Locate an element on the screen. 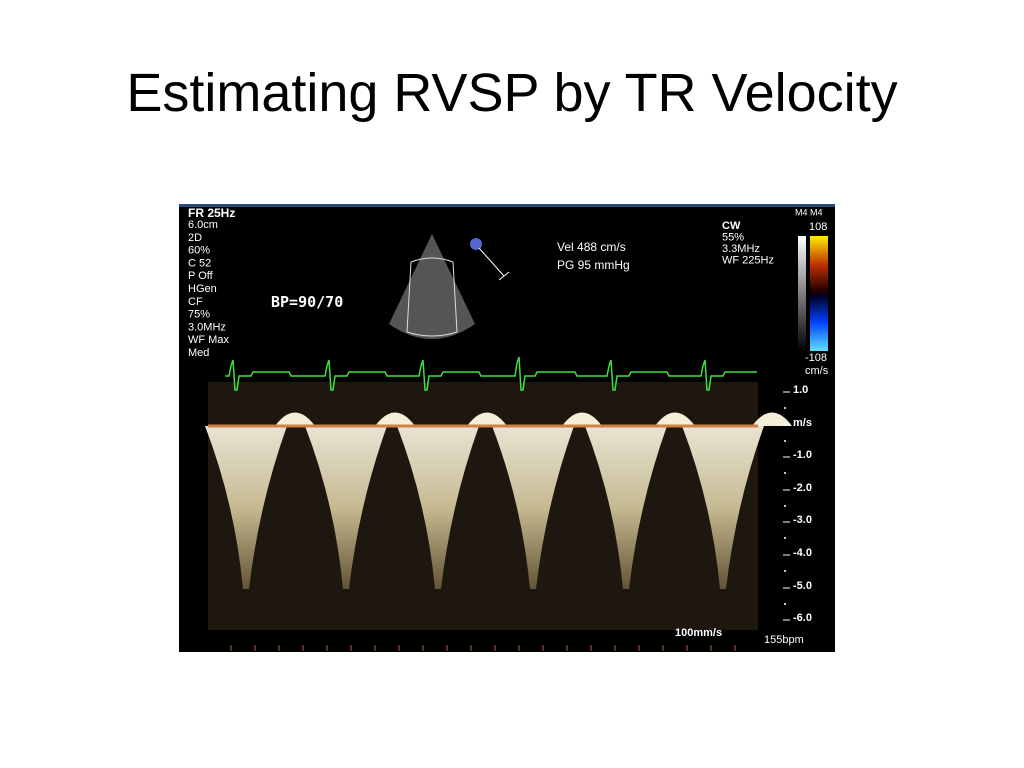  setting: FR 25Hz is located at coordinates (211, 213).